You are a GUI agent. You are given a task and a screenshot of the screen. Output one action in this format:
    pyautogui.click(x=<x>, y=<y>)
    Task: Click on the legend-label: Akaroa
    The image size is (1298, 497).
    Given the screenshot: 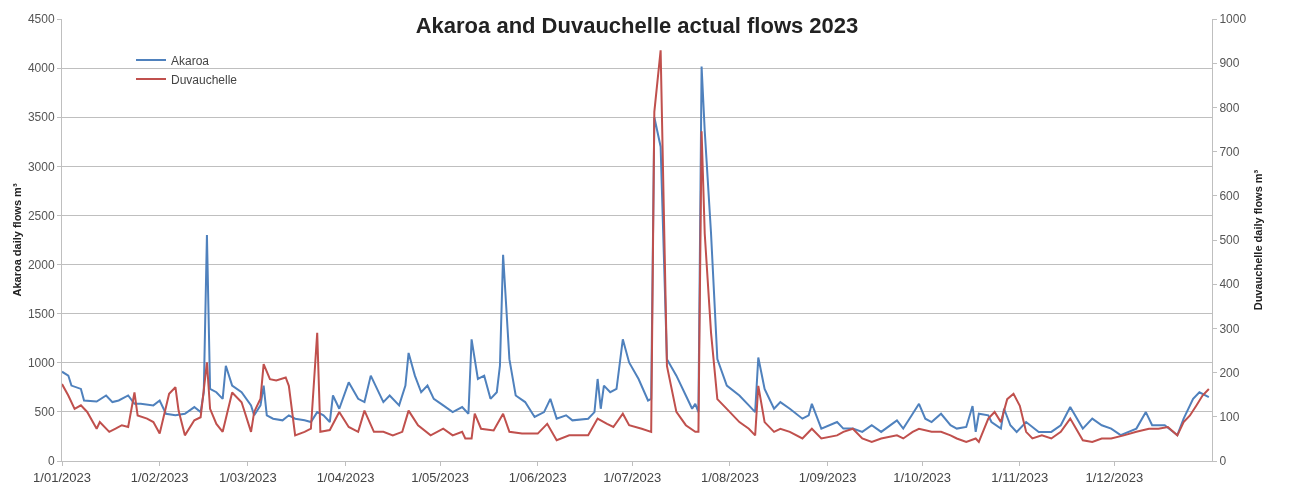 What is the action you would take?
    pyautogui.click(x=190, y=60)
    